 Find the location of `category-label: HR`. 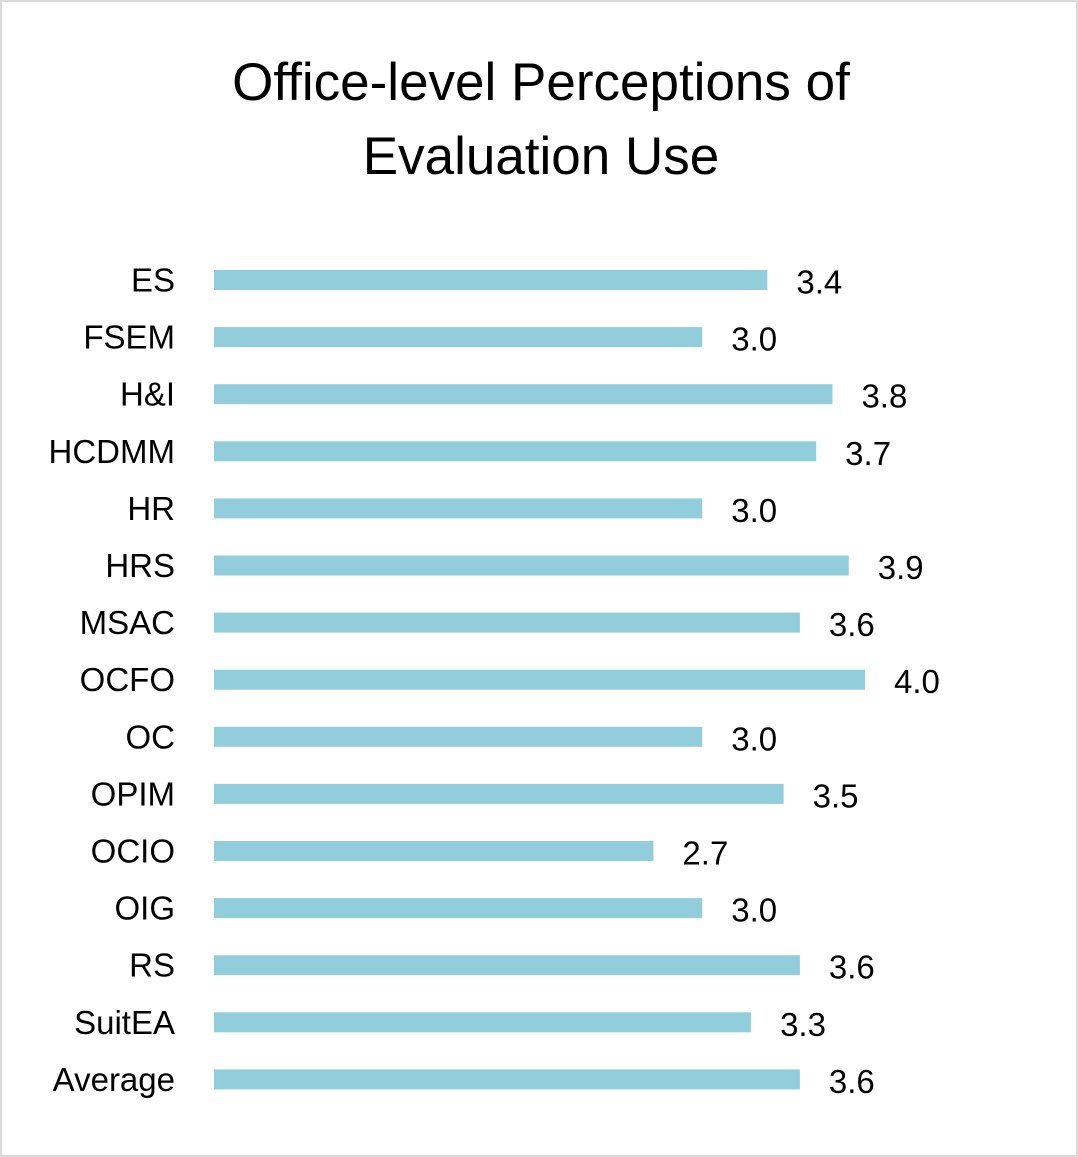

category-label: HR is located at coordinates (151, 508).